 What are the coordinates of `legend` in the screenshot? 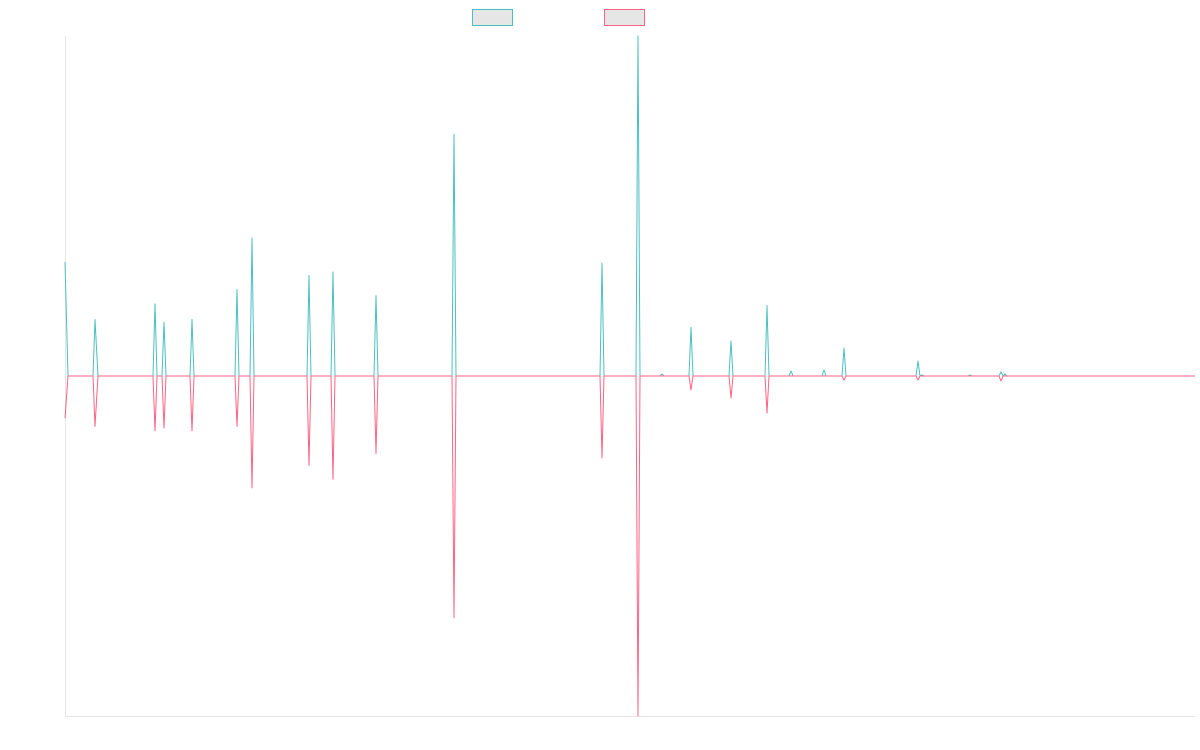 It's located at (558, 17).